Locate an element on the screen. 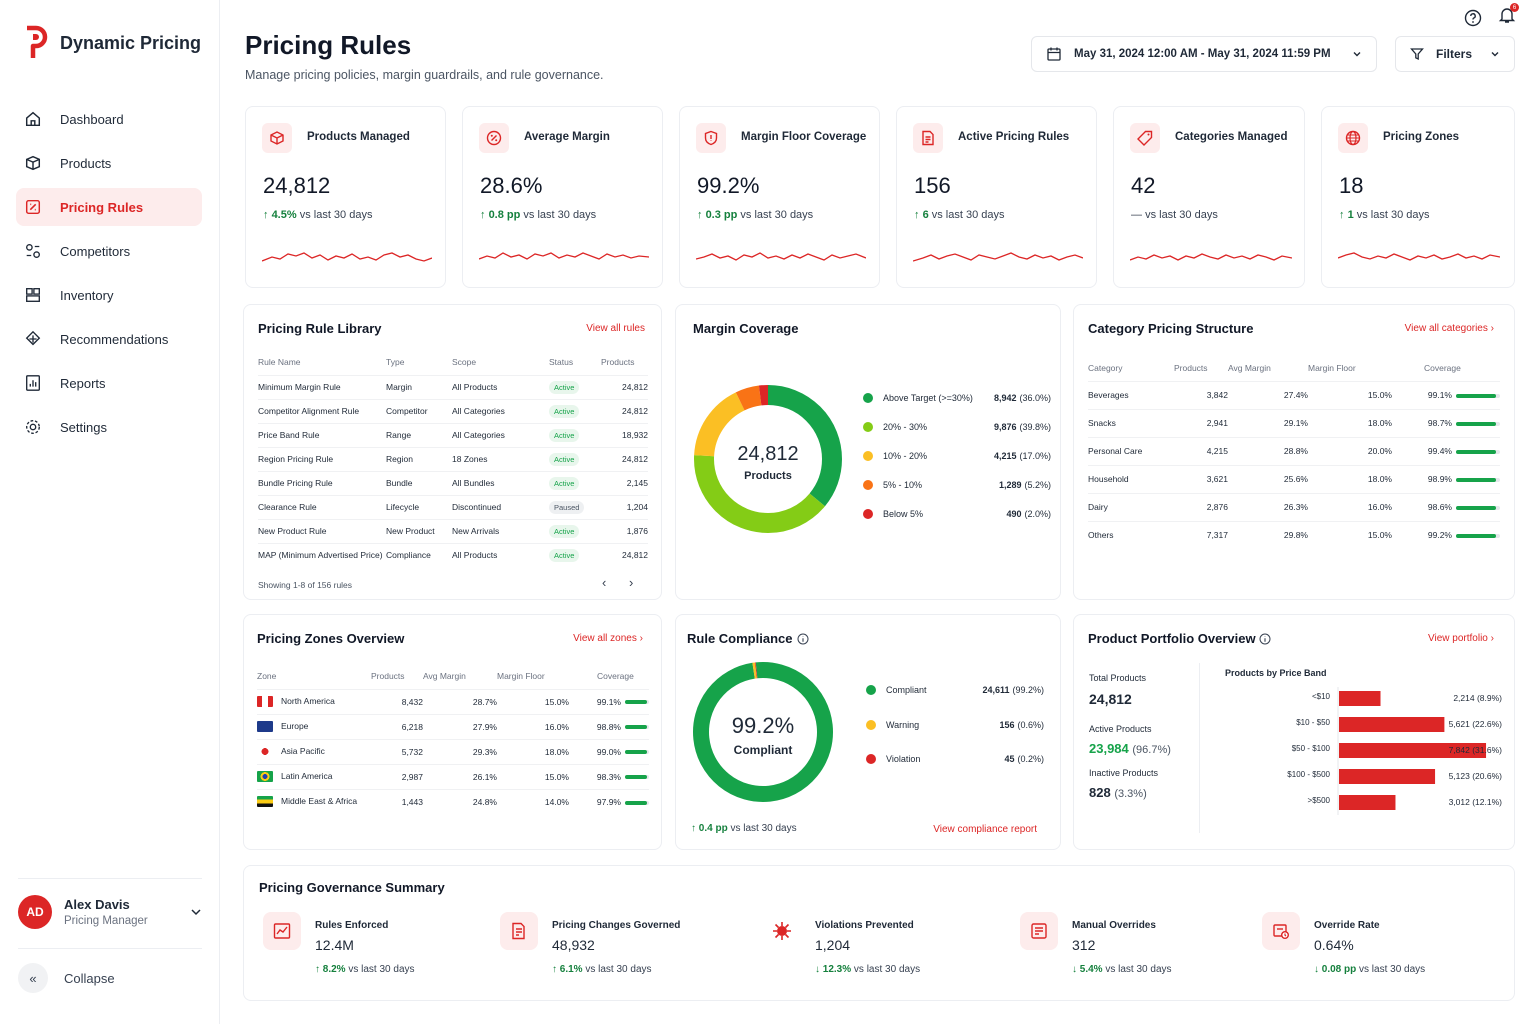 Image resolution: width=1536 pixels, height=1024 pixels. table-cell: 8,432 is located at coordinates (397, 701).